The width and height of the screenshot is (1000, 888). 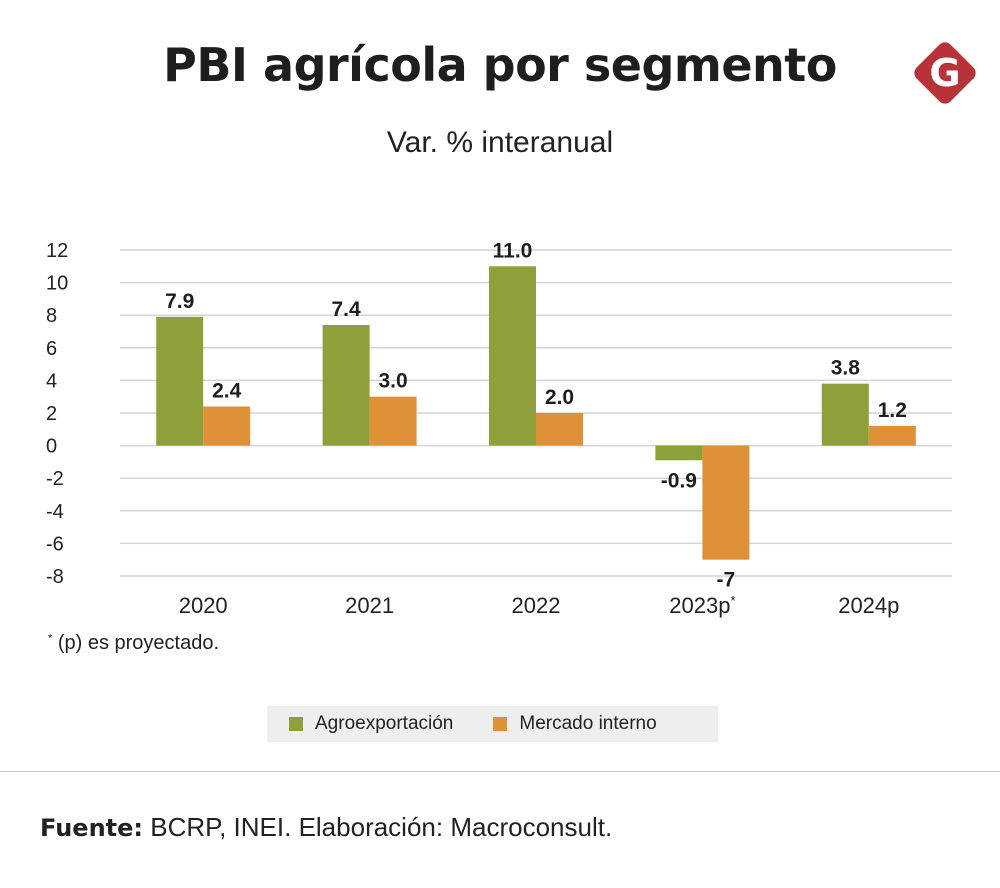 I want to click on x-tick-label: 2021, so click(x=369, y=605).